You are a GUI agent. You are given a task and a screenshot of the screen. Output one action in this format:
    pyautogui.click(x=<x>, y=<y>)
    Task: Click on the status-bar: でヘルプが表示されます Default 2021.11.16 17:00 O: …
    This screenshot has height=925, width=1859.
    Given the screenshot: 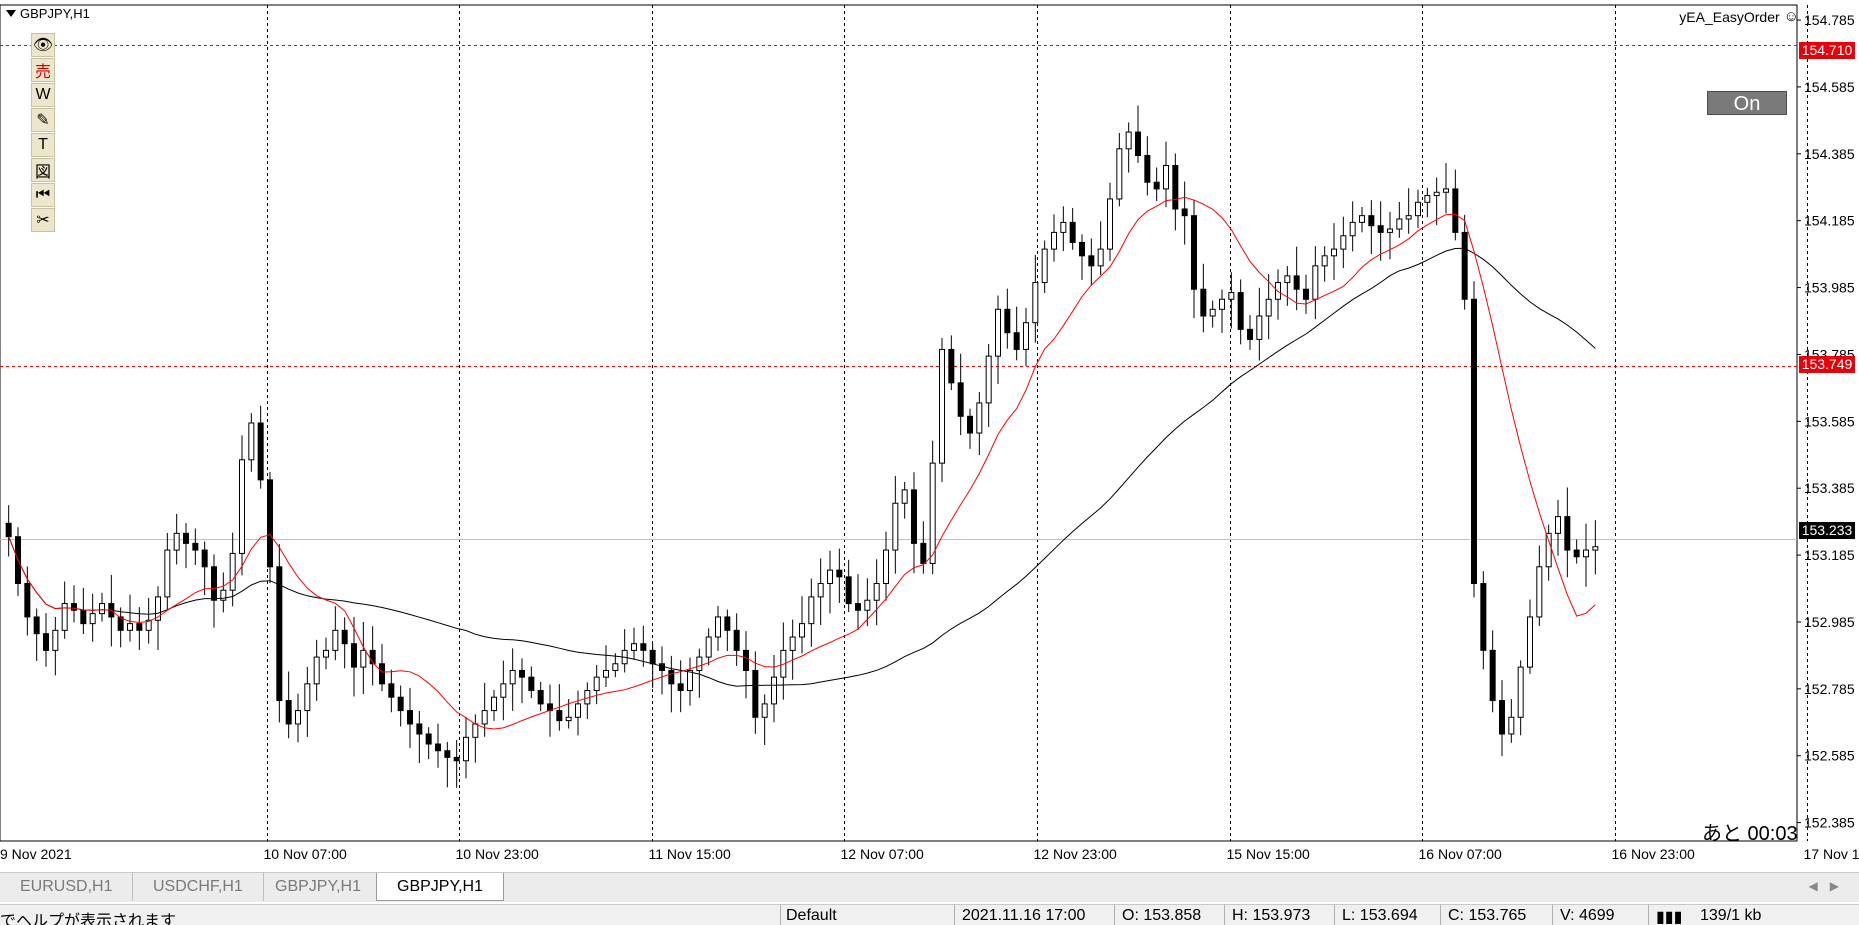 What is the action you would take?
    pyautogui.click(x=929, y=914)
    